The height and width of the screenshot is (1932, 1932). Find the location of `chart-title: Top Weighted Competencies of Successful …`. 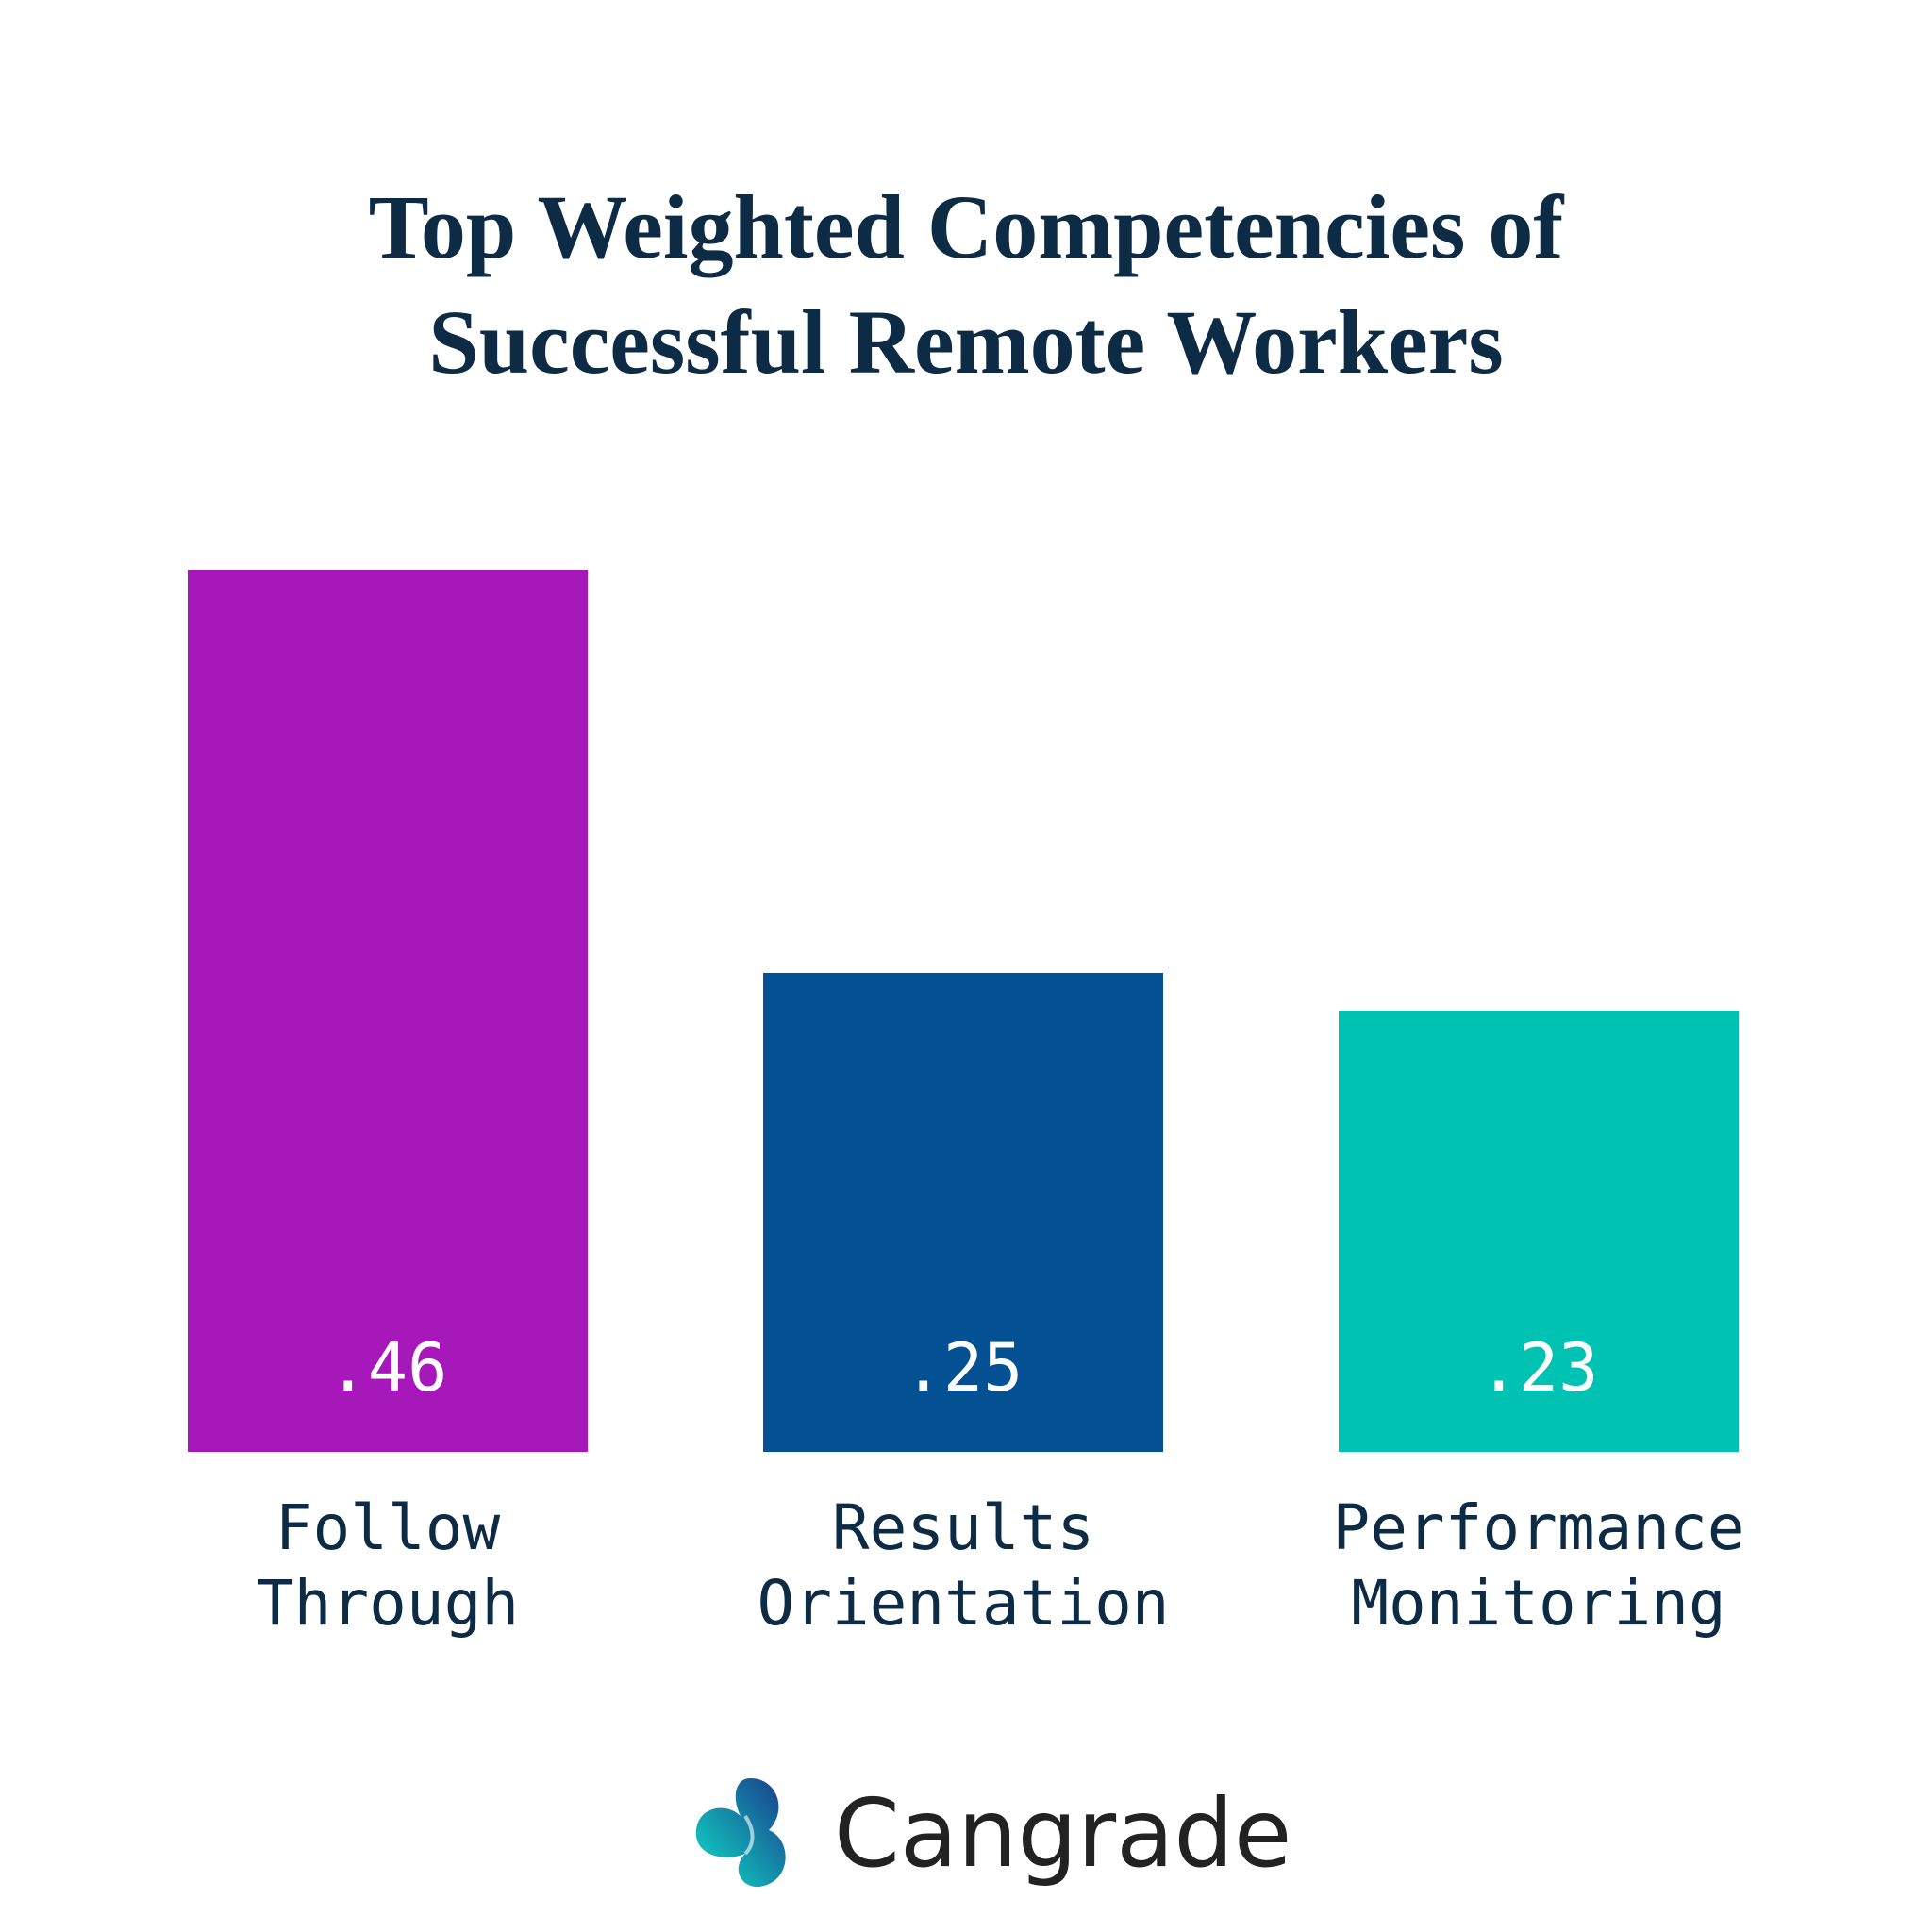

chart-title: Top Weighted Competencies of Successful … is located at coordinates (966, 284).